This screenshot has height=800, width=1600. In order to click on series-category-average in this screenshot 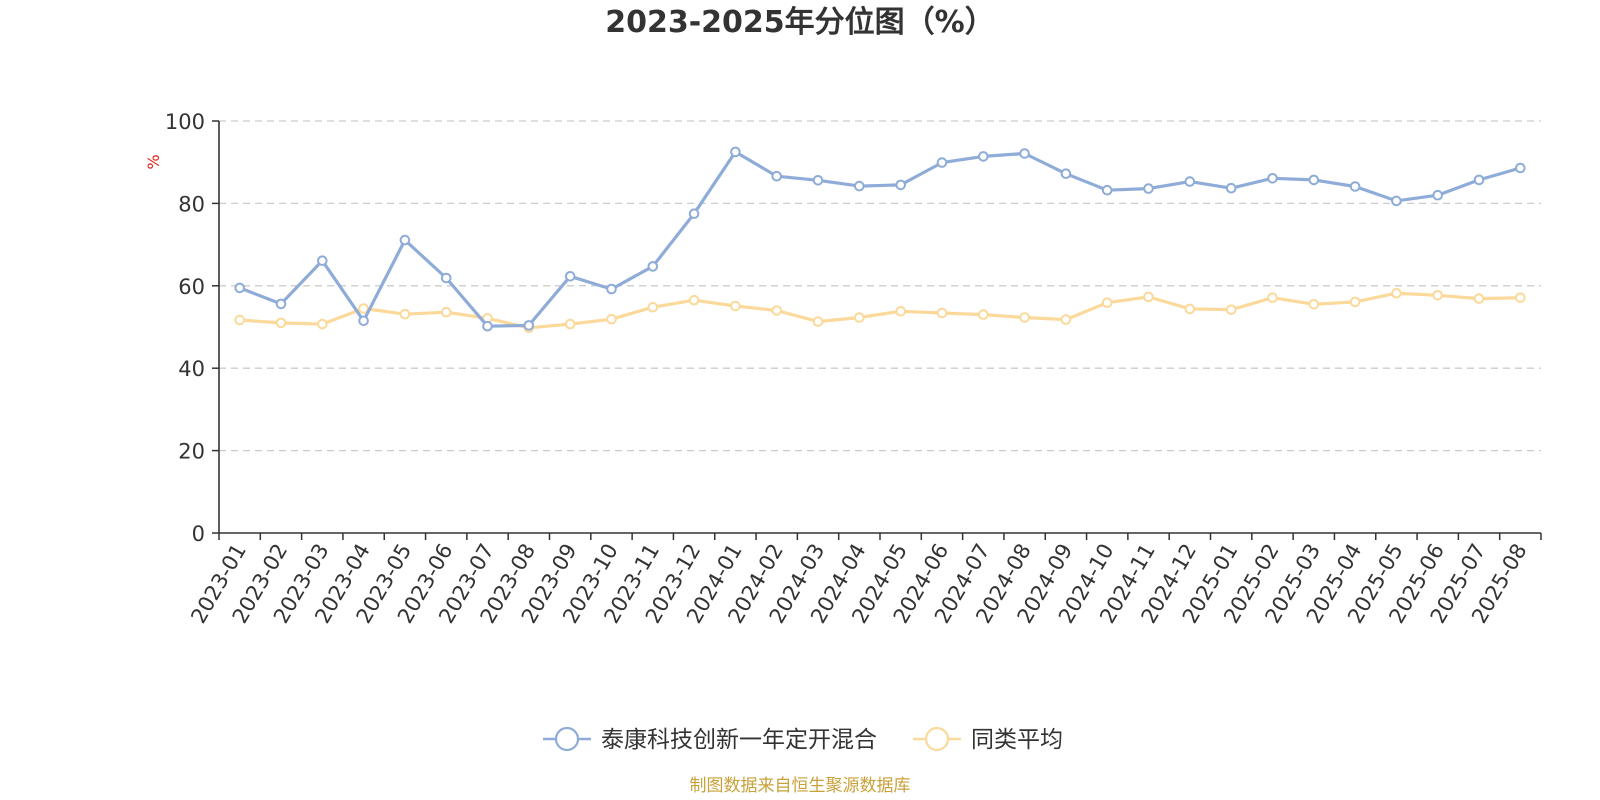, I will do `click(880, 310)`.